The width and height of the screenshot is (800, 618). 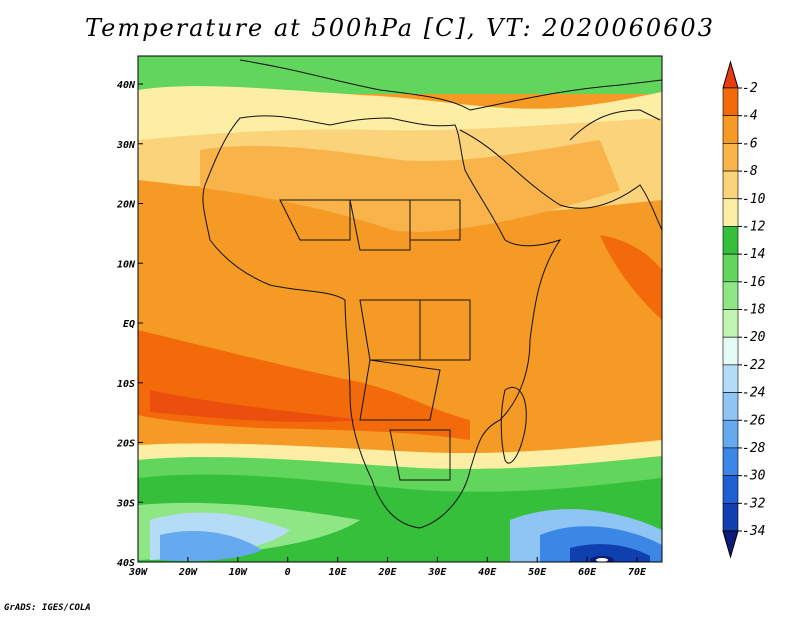 I want to click on lat-tick-label: EQ, so click(x=129, y=324).